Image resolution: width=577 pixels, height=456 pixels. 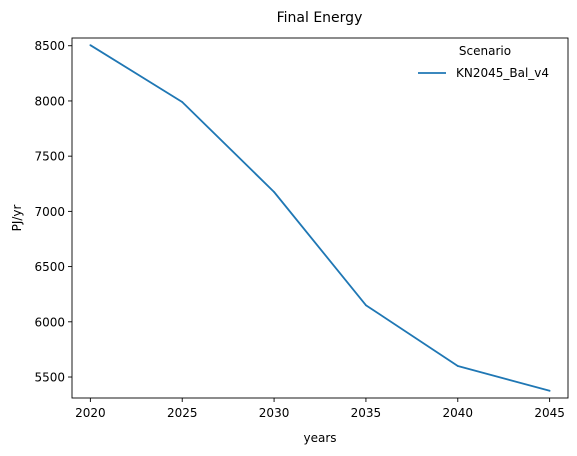 What do you see at coordinates (49, 101) in the screenshot?
I see `y-tick-label: 8000` at bounding box center [49, 101].